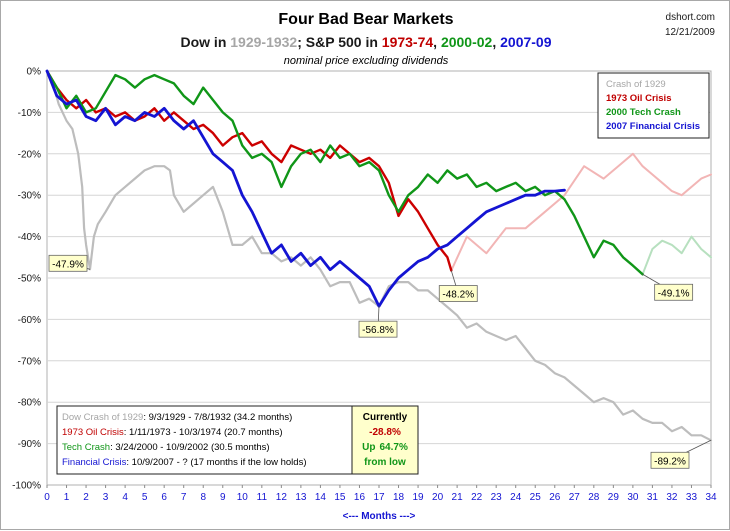 This screenshot has width=730, height=531. What do you see at coordinates (29, 113) in the screenshot?
I see `y-tick-label: -10%` at bounding box center [29, 113].